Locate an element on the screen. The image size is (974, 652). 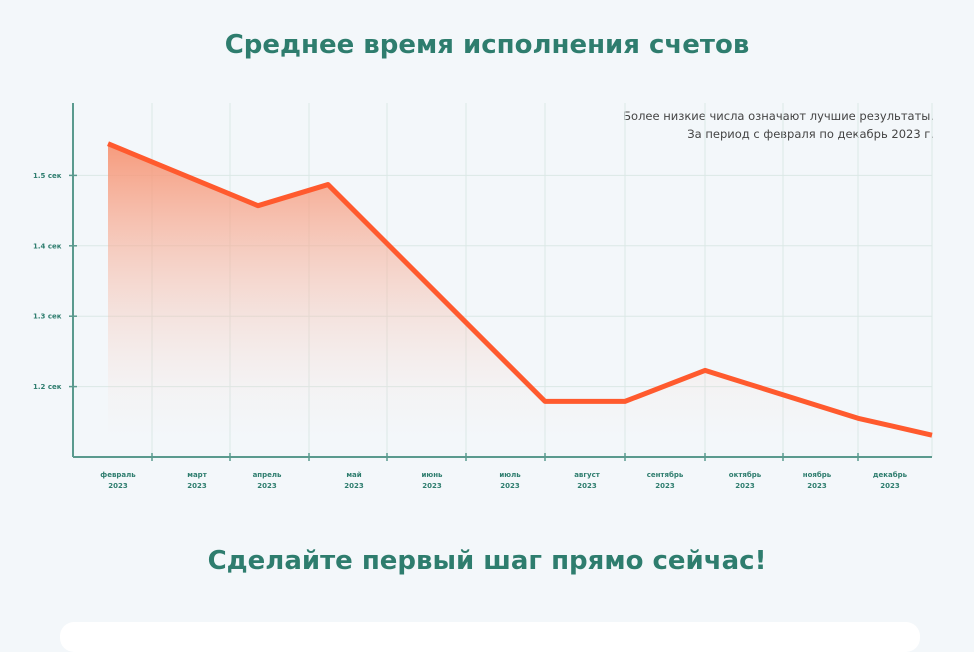
y-tick-label: 1.2 сек is located at coordinates (47, 387).